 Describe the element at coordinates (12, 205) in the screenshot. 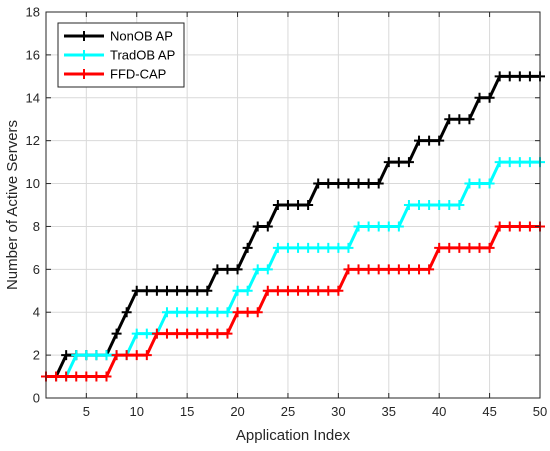

I see `y-axis-label: Number of Active Servers` at that location.